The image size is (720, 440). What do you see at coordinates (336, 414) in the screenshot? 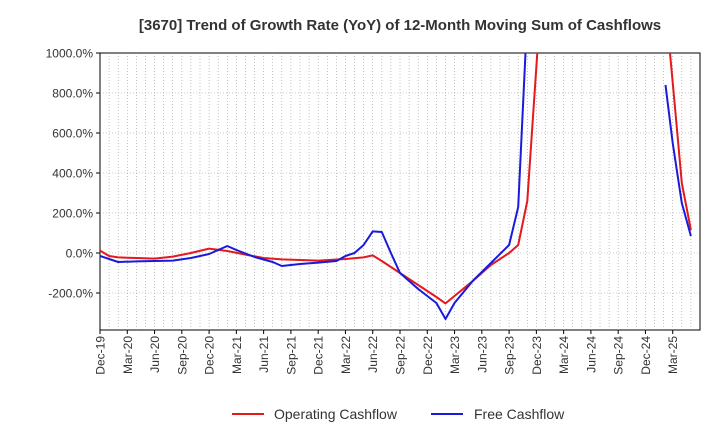
I see `legend-label-operating: Operating Cashflow` at bounding box center [336, 414].